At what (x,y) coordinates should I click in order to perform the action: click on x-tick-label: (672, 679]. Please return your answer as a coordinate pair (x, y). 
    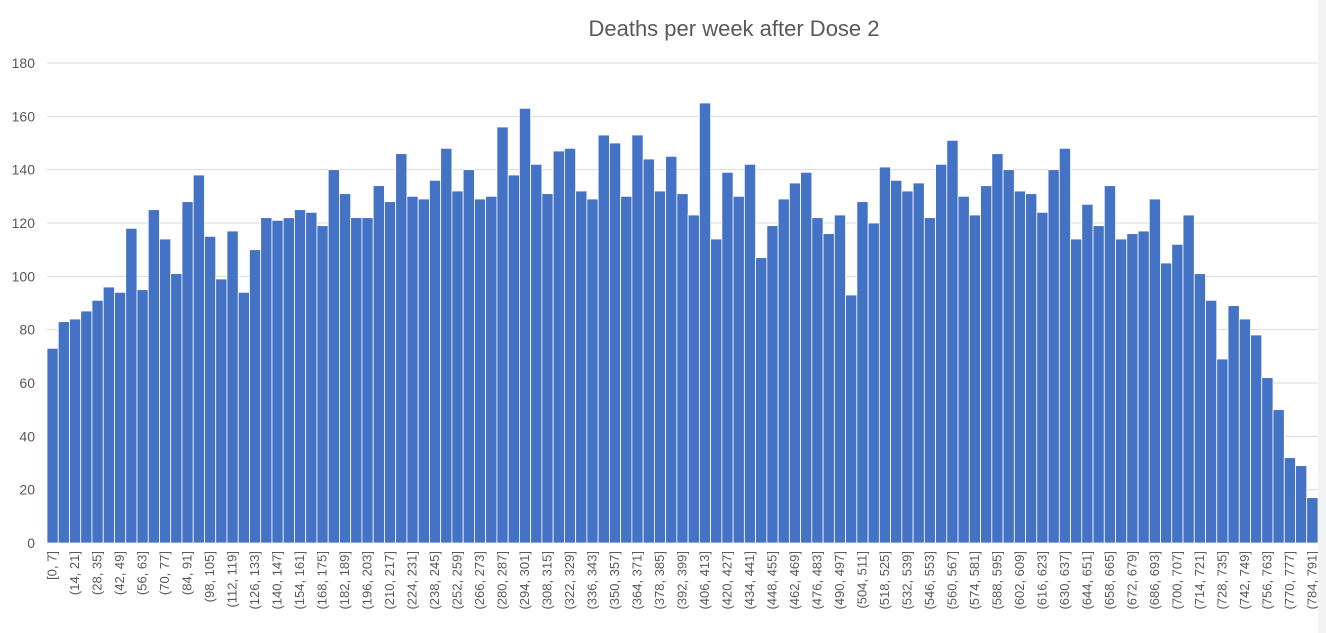
    Looking at the image, I should click on (1131, 580).